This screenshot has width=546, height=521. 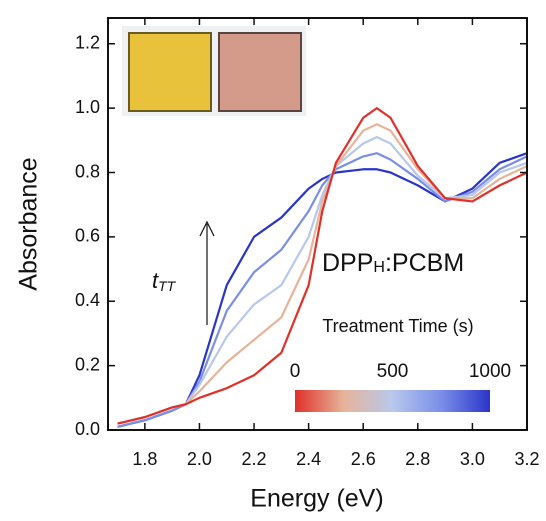 What do you see at coordinates (87, 300) in the screenshot?
I see `y-tick-label: 0.4` at bounding box center [87, 300].